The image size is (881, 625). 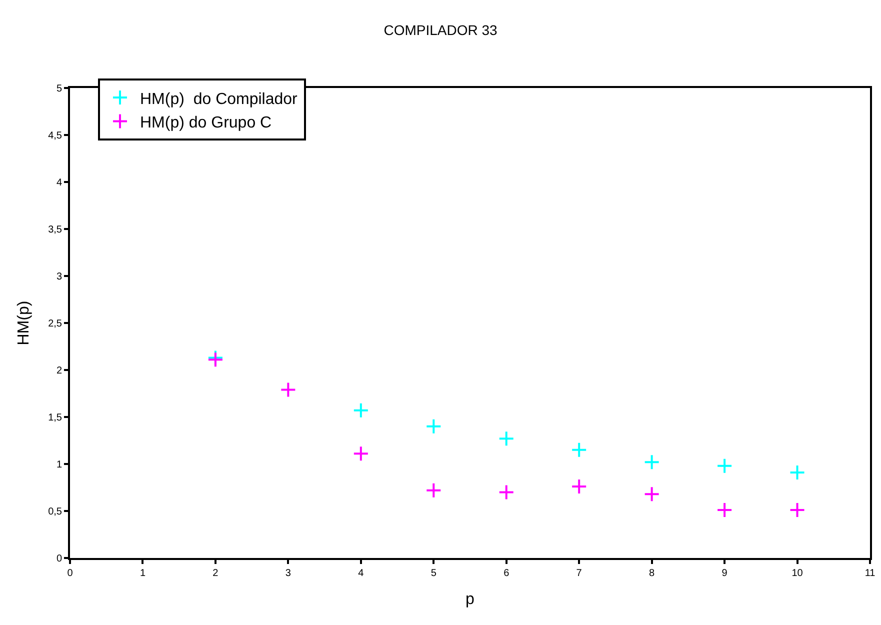 I want to click on y-tick-label: 5, so click(x=59, y=89).